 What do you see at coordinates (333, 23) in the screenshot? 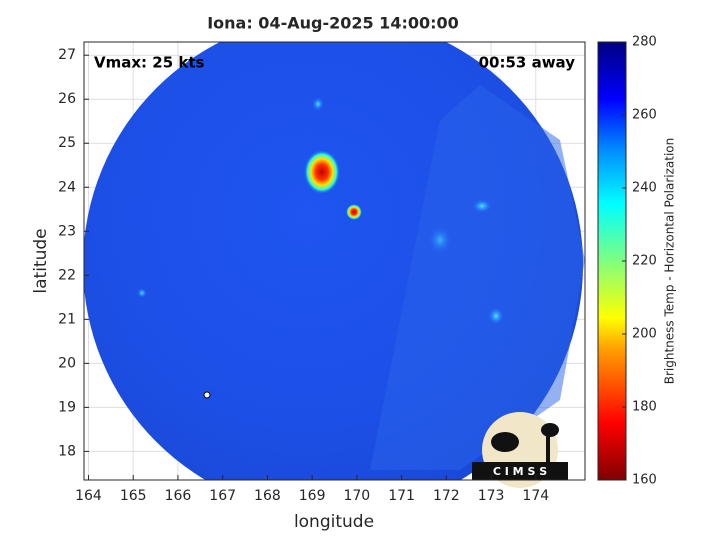
I see `title: Iona: 04-Aug-2025 14:00:00` at bounding box center [333, 23].